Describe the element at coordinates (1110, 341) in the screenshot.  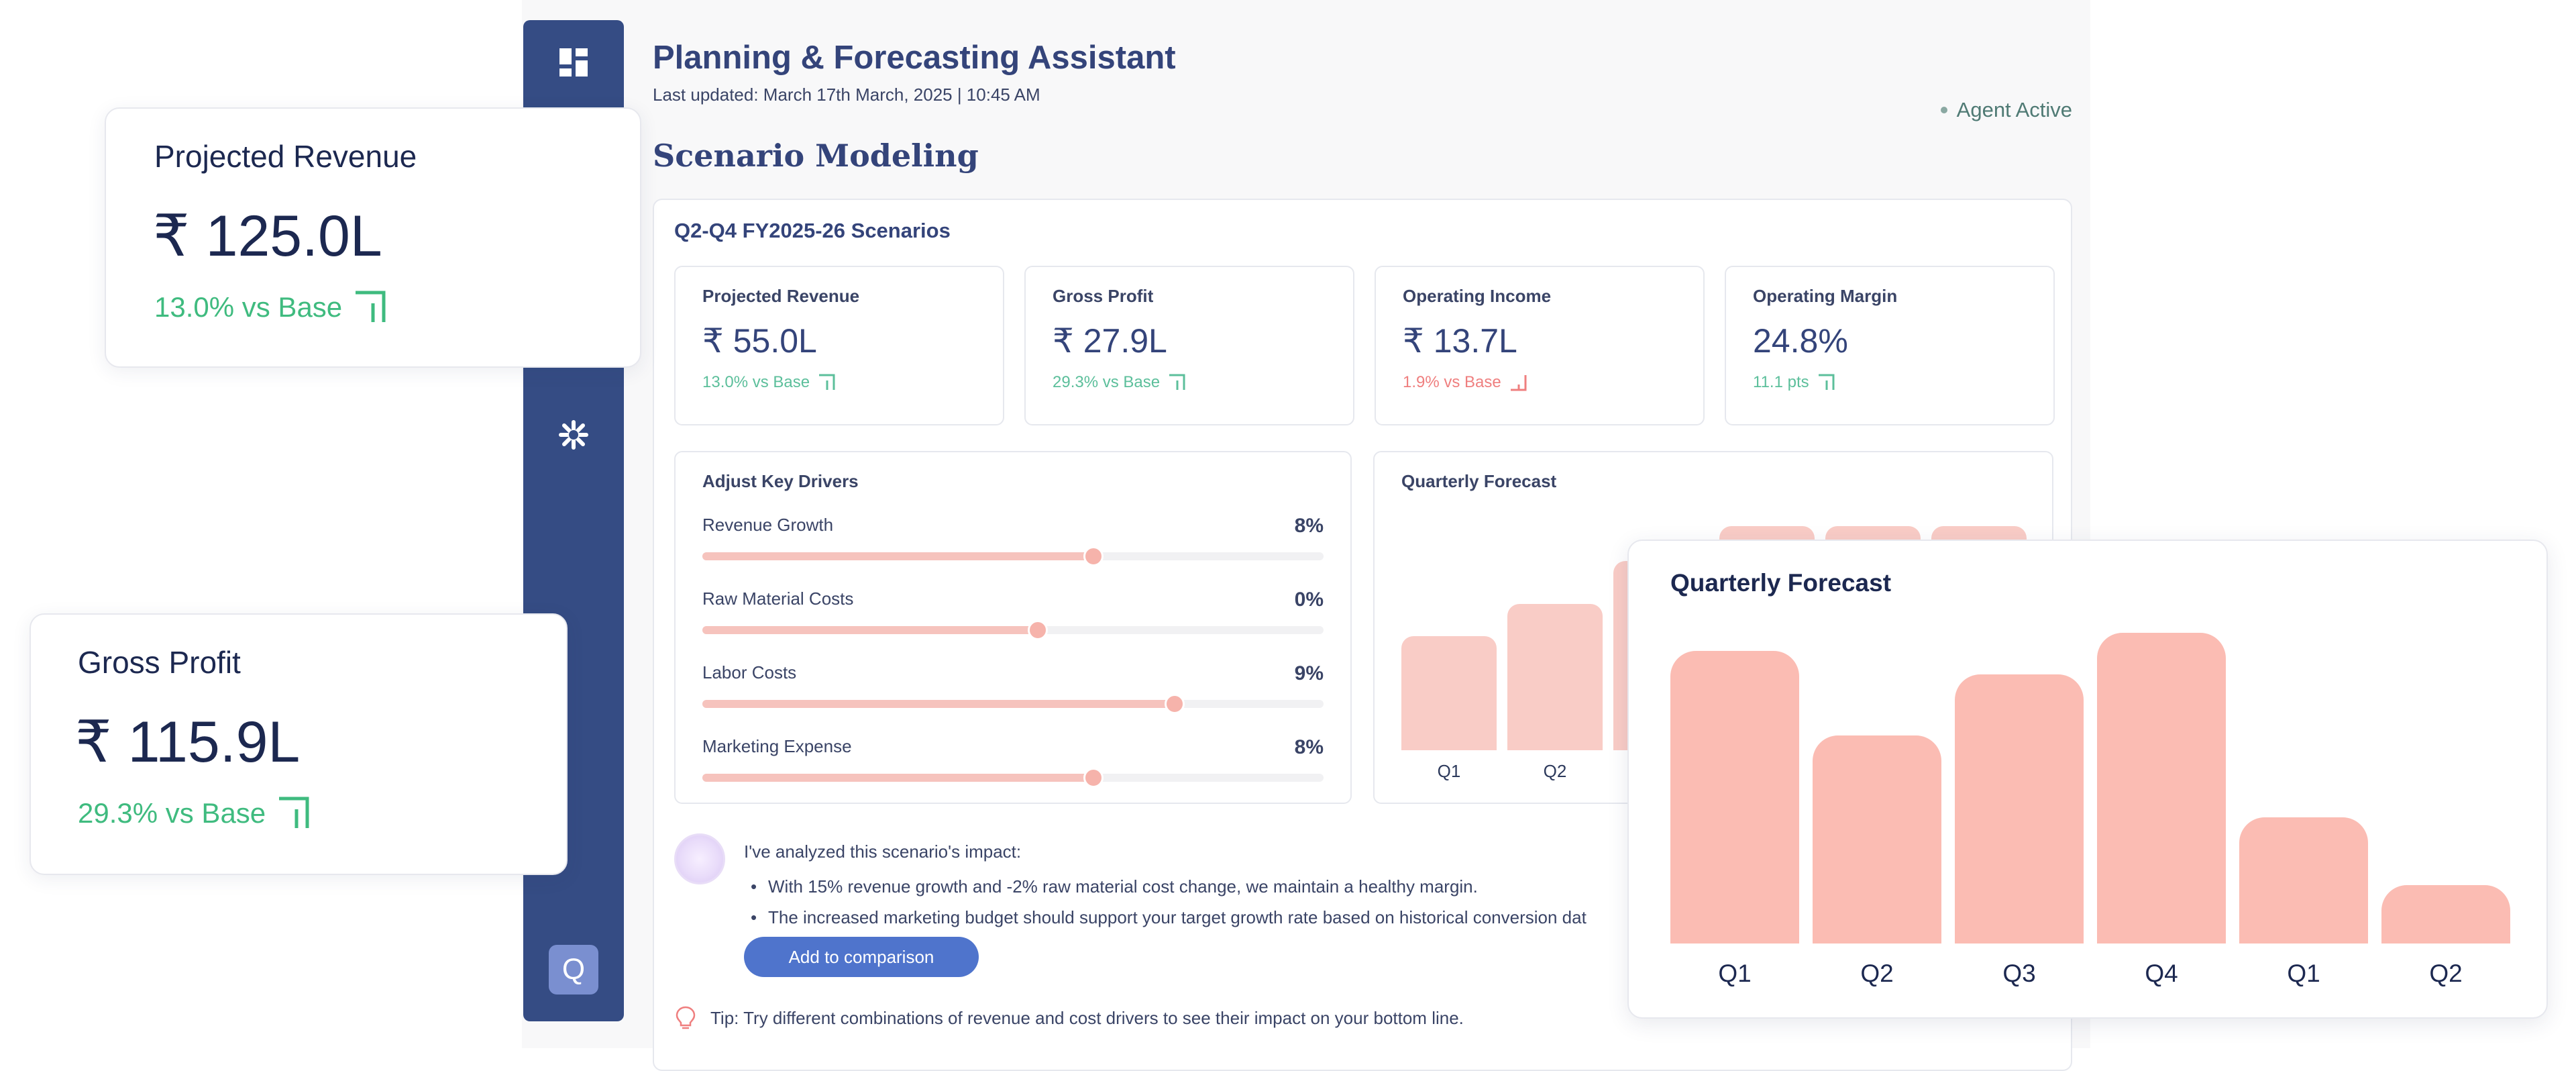
I see `kpi-value: ₹ 27.9L` at that location.